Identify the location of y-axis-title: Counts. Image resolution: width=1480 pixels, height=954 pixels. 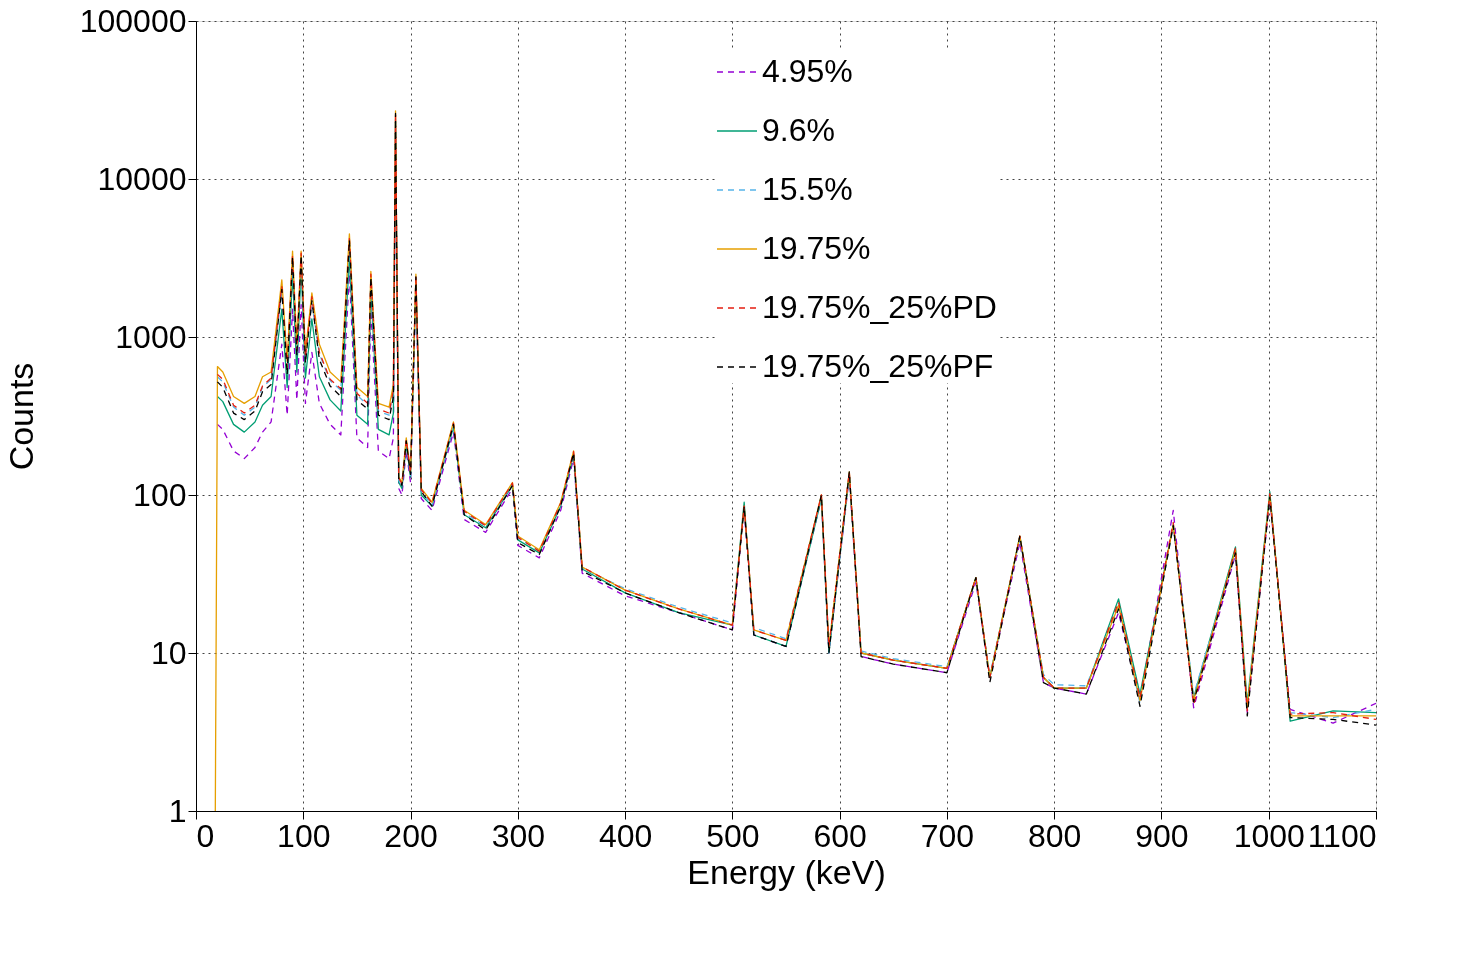
(20, 416).